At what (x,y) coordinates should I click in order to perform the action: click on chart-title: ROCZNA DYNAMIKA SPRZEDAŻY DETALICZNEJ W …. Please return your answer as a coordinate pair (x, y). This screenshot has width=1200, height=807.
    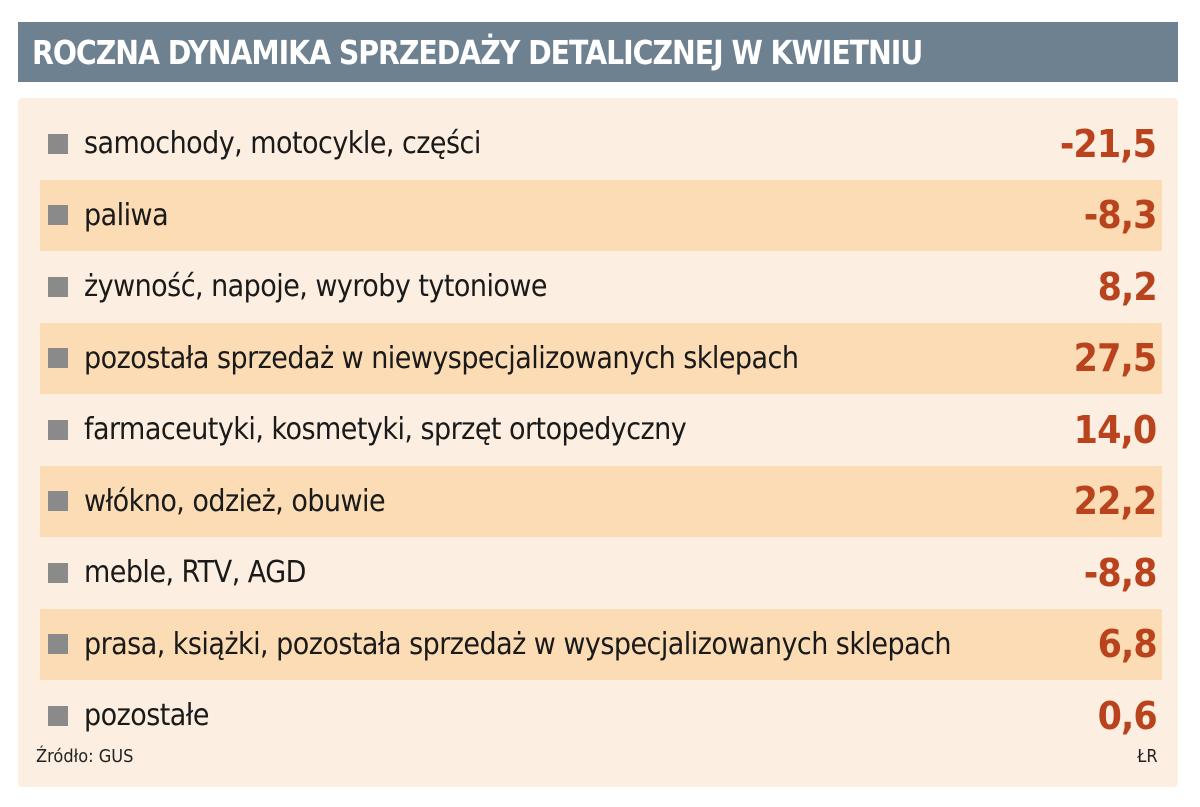
    Looking at the image, I should click on (477, 52).